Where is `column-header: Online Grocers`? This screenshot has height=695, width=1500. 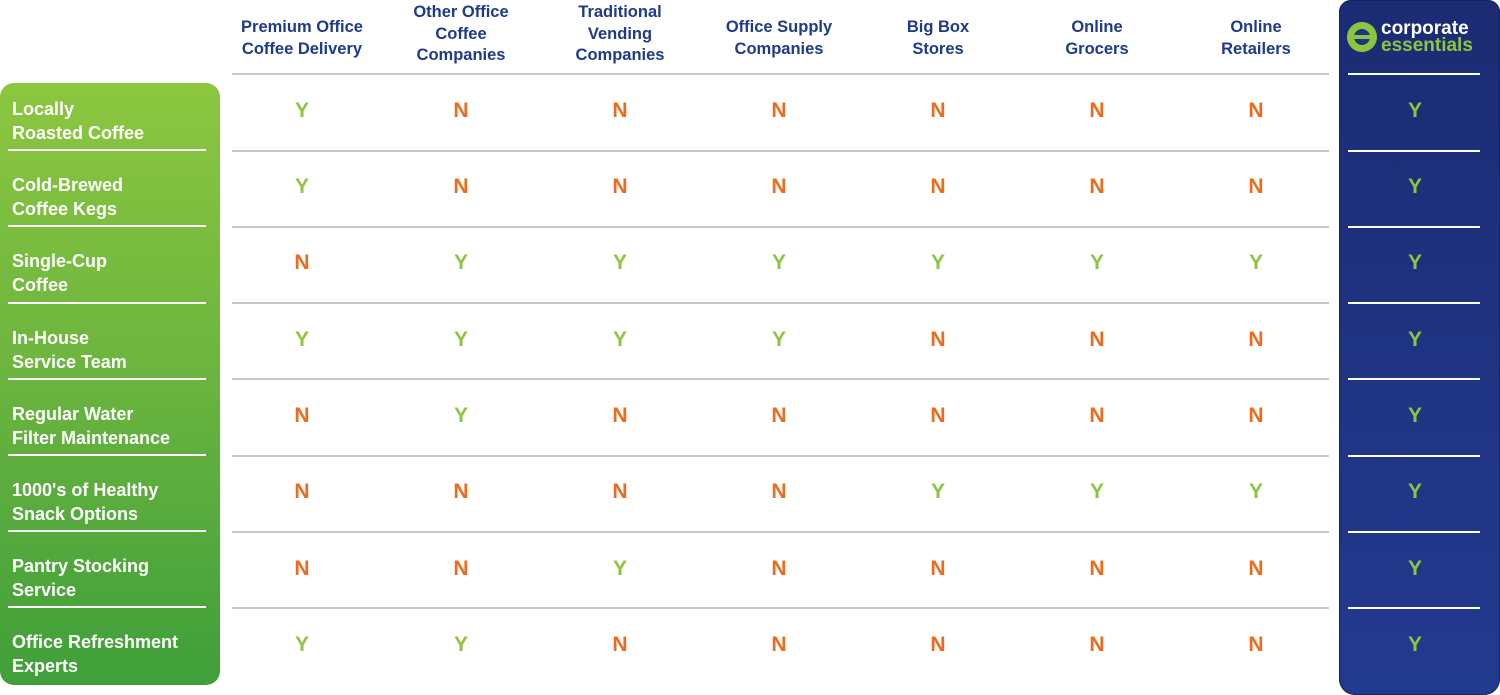 column-header: Online Grocers is located at coordinates (1097, 38).